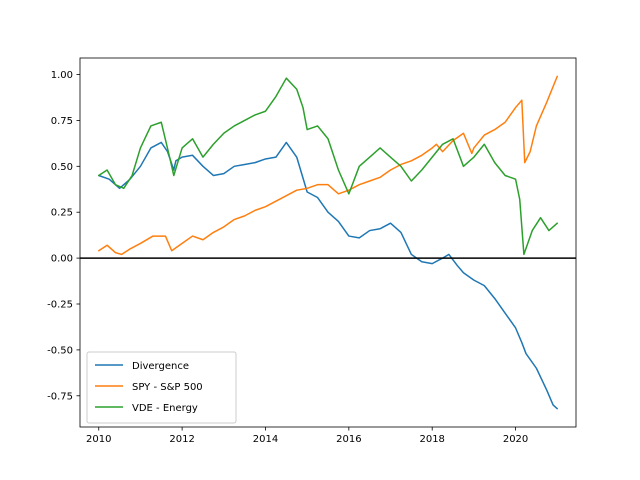 This screenshot has width=640, height=480. Describe the element at coordinates (60, 396) in the screenshot. I see `y-tick-label: -0.75` at that location.